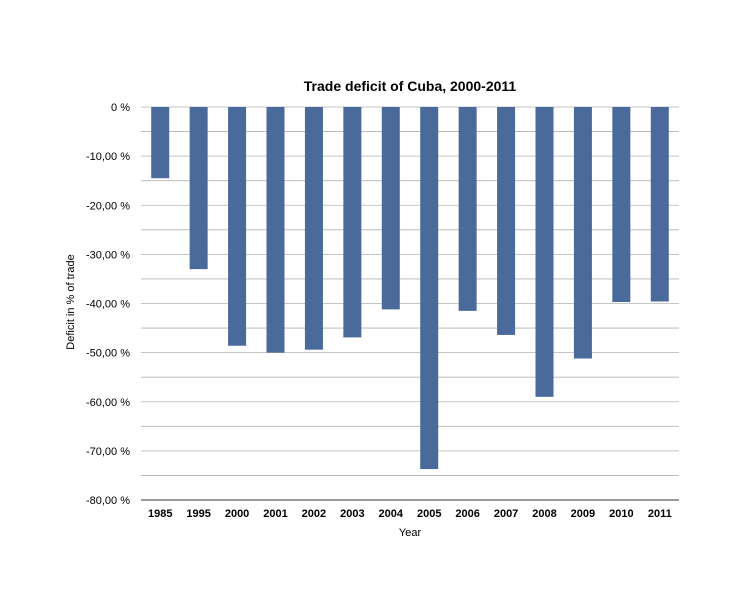  I want to click on y-tick-label: -50,00 %, so click(108, 354).